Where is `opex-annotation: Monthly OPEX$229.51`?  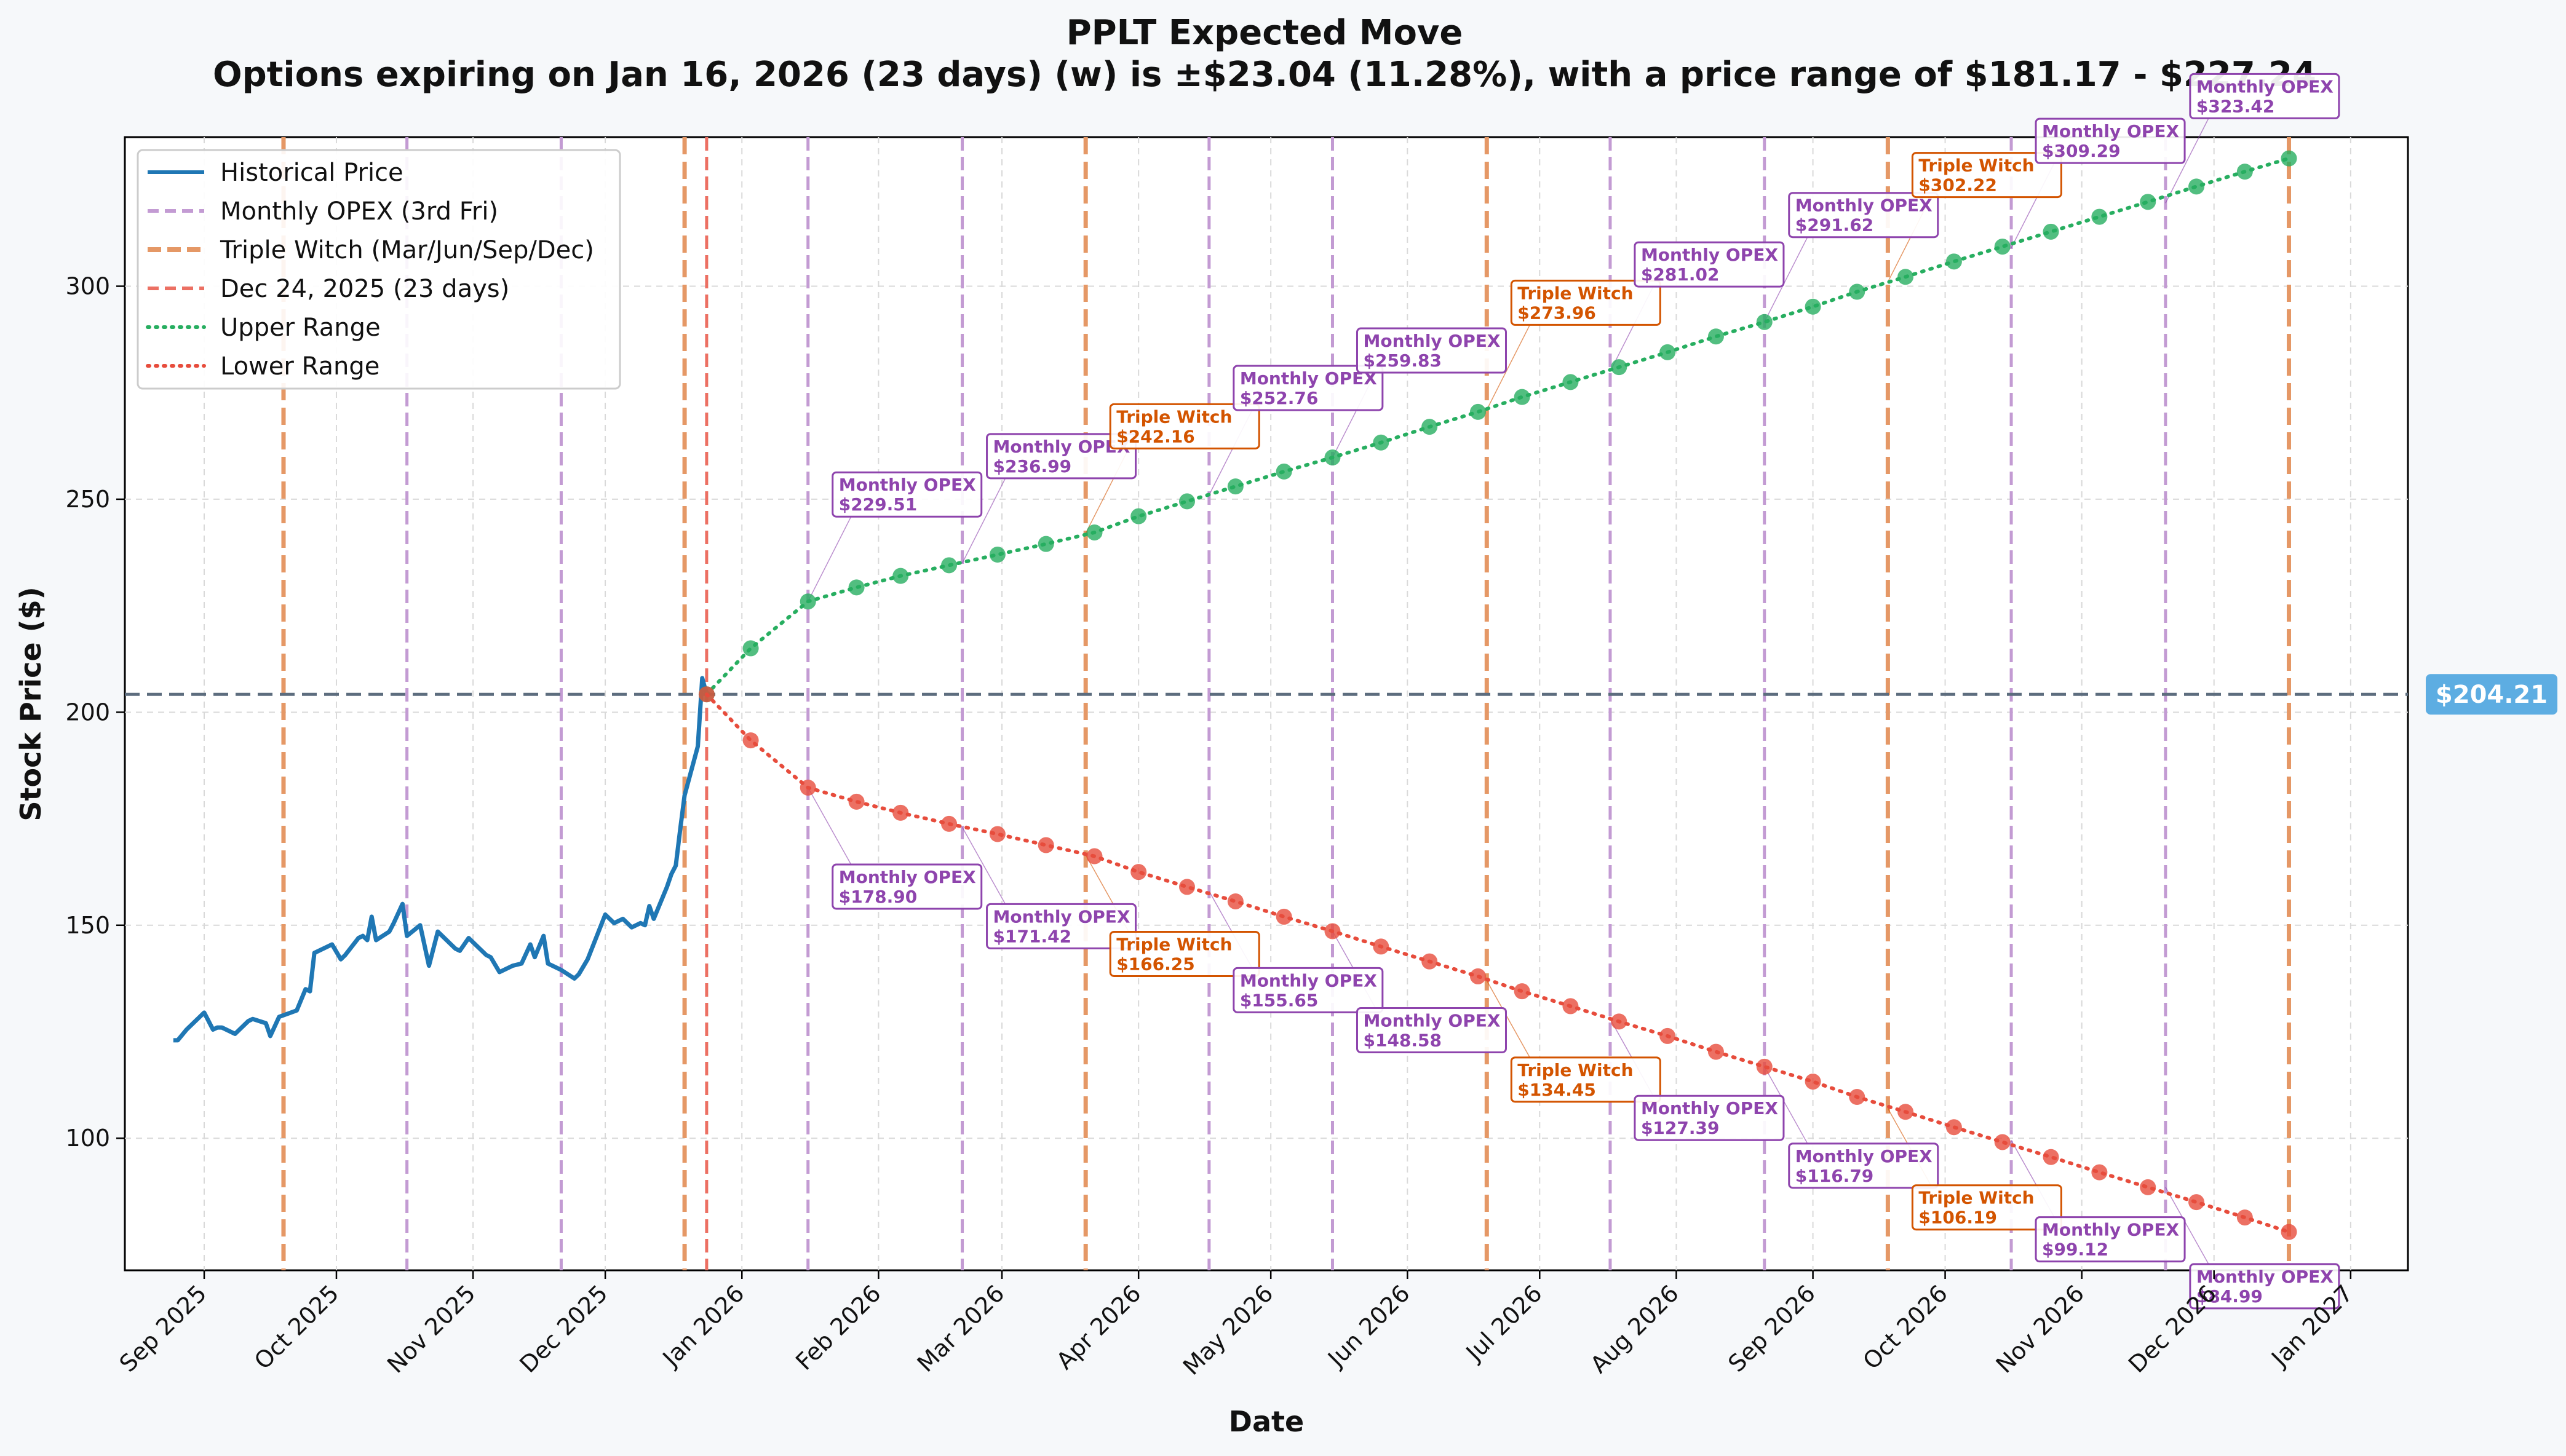 opex-annotation: Monthly OPEX$229.51 is located at coordinates (907, 495).